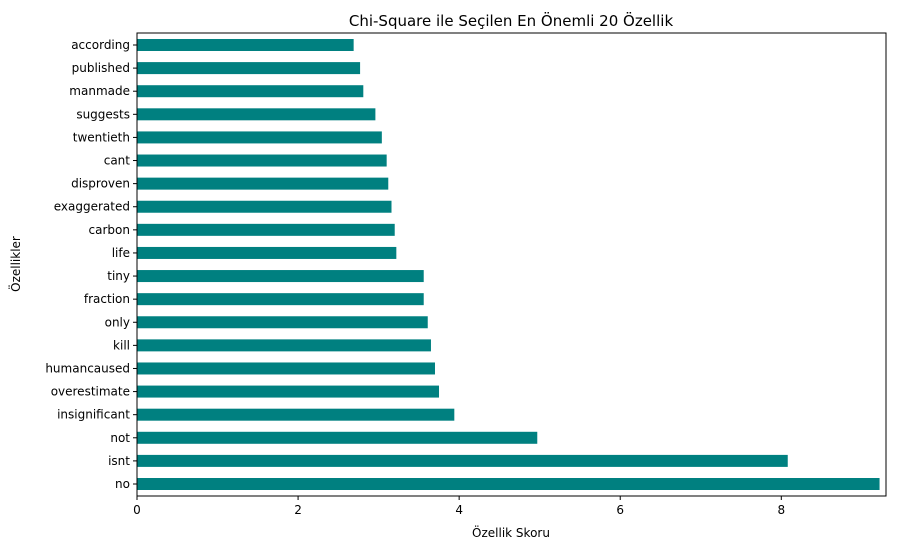 The height and width of the screenshot is (549, 922). What do you see at coordinates (266, 229) in the screenshot?
I see `bar-carbon` at bounding box center [266, 229].